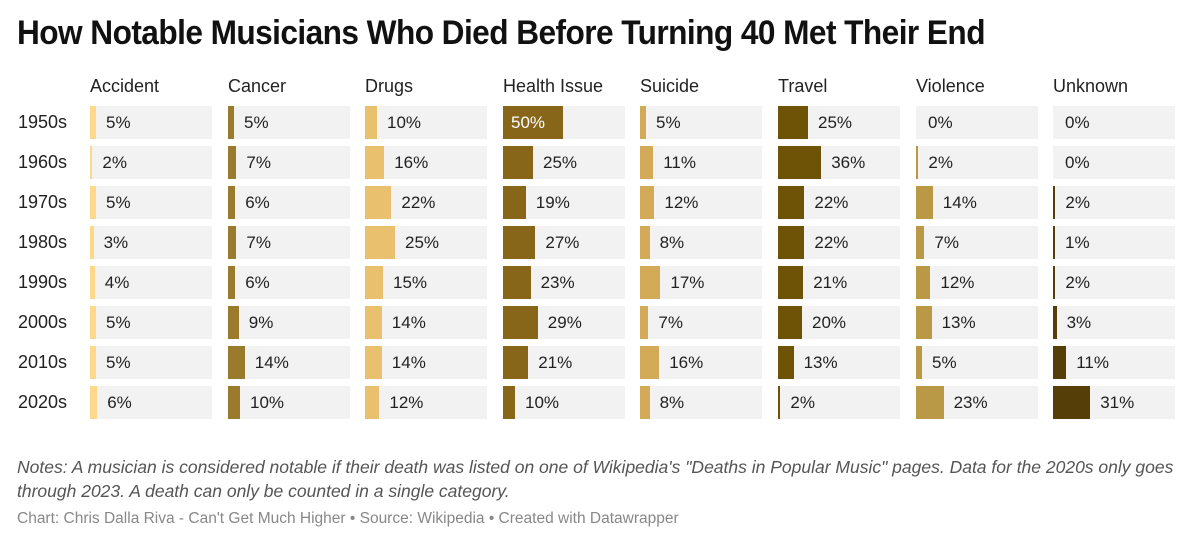  What do you see at coordinates (977, 242) in the screenshot?
I see `bar-cell: 7%` at bounding box center [977, 242].